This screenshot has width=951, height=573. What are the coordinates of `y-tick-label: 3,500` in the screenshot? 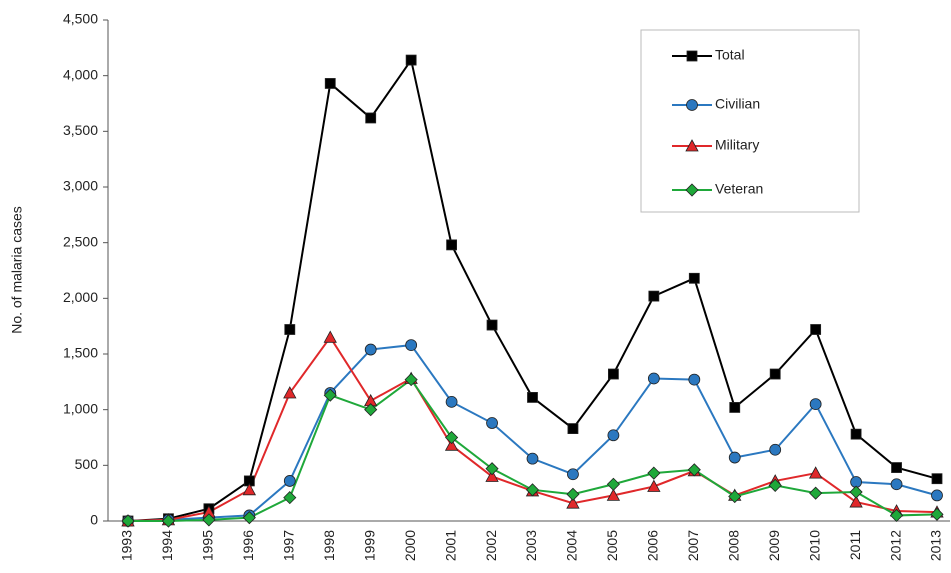 It's located at (80, 130).